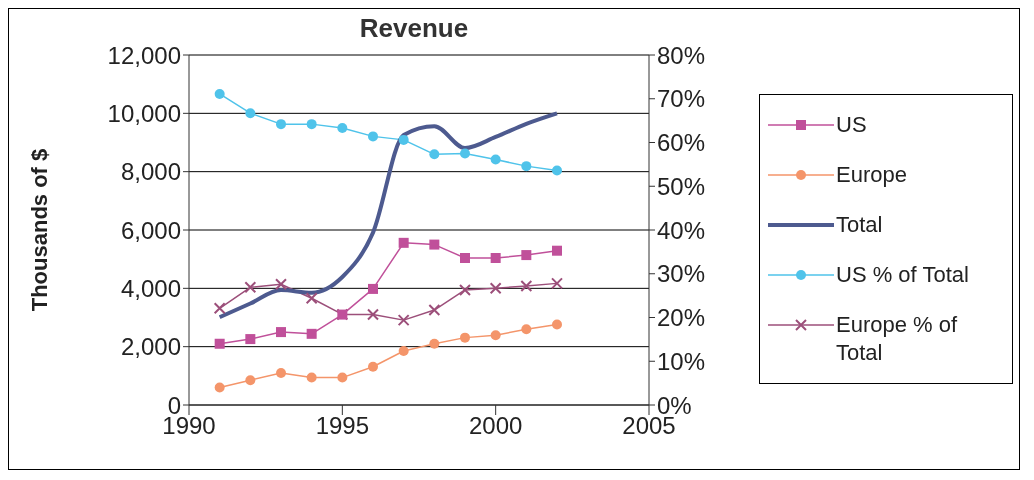 Image resolution: width=1034 pixels, height=480 pixels. Describe the element at coordinates (342, 426) in the screenshot. I see `x-tick-label: 1995` at that location.